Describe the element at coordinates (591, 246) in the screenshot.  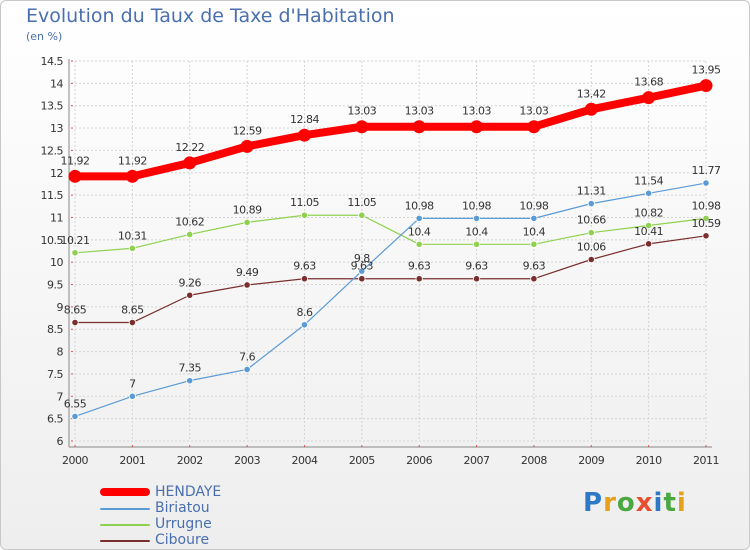
I see `data-label-ciboure: 10.06` at that location.